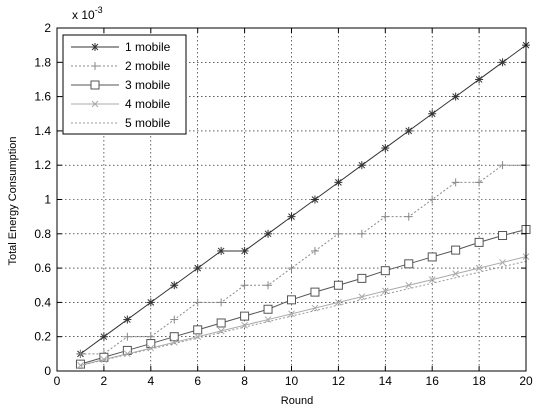 The height and width of the screenshot is (406, 533). Describe the element at coordinates (479, 381) in the screenshot. I see `x-tick-label: 18` at that location.